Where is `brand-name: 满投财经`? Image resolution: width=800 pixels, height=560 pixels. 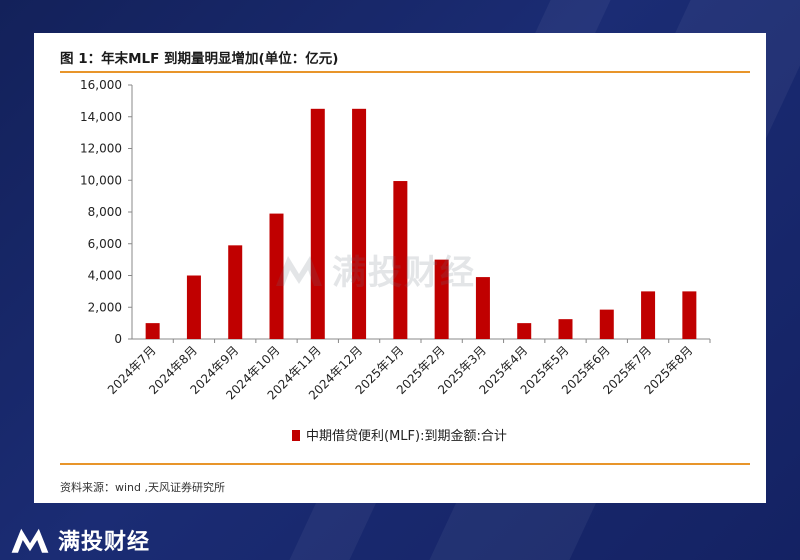
brand-name: 满投财经 is located at coordinates (104, 542).